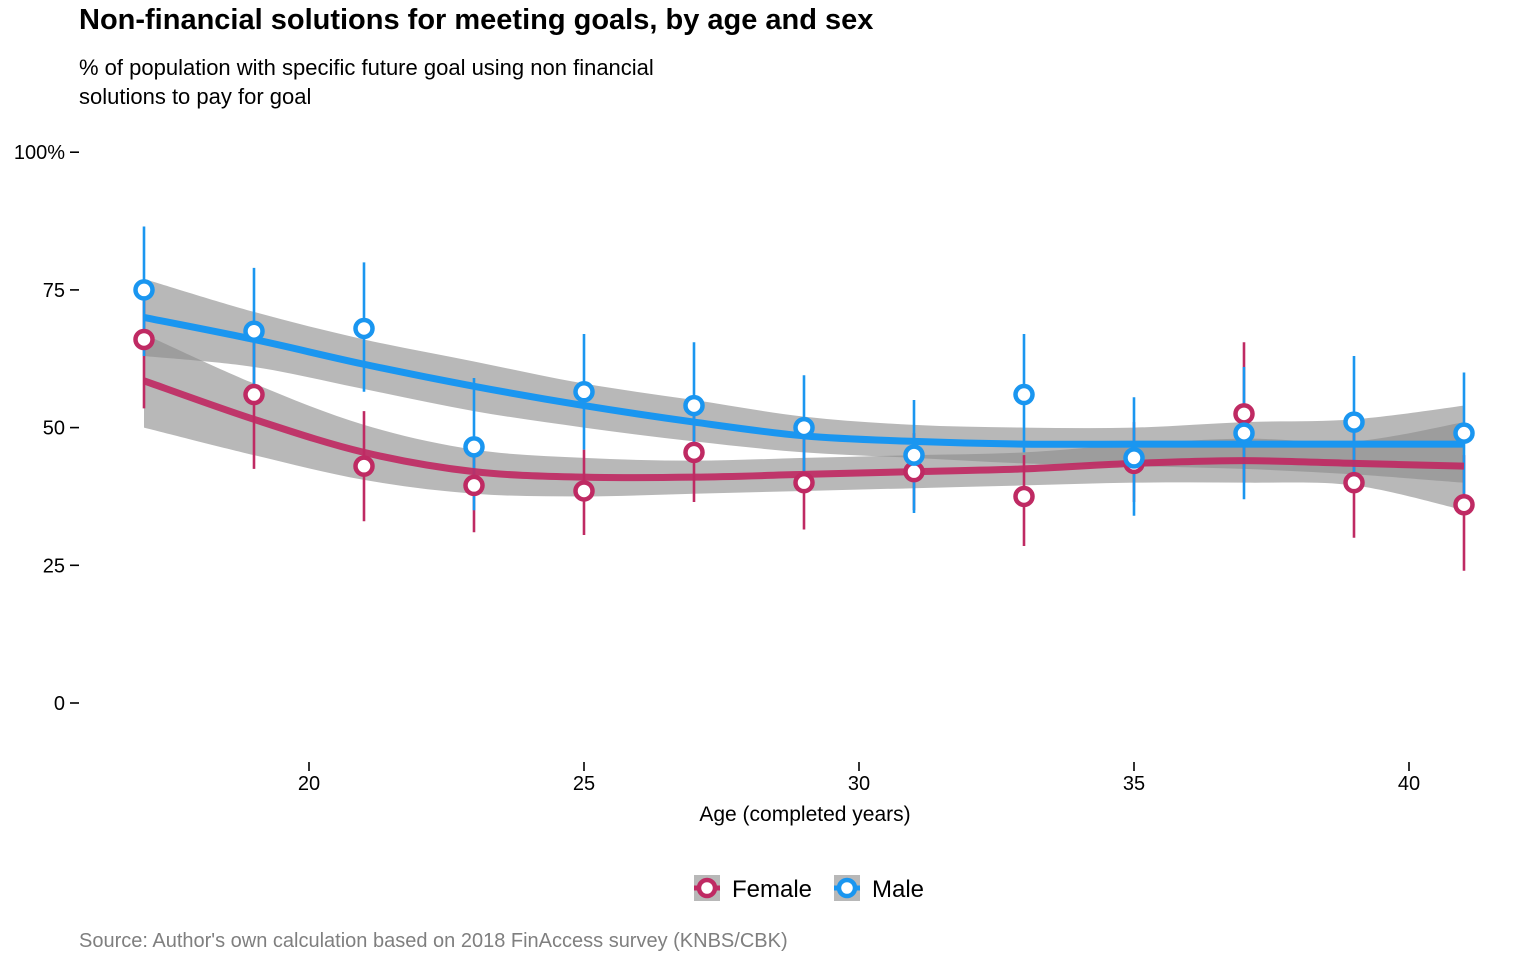 Image resolution: width=1536 pixels, height=960 pixels. I want to click on y-tick-label: 100%, so click(39, 153).